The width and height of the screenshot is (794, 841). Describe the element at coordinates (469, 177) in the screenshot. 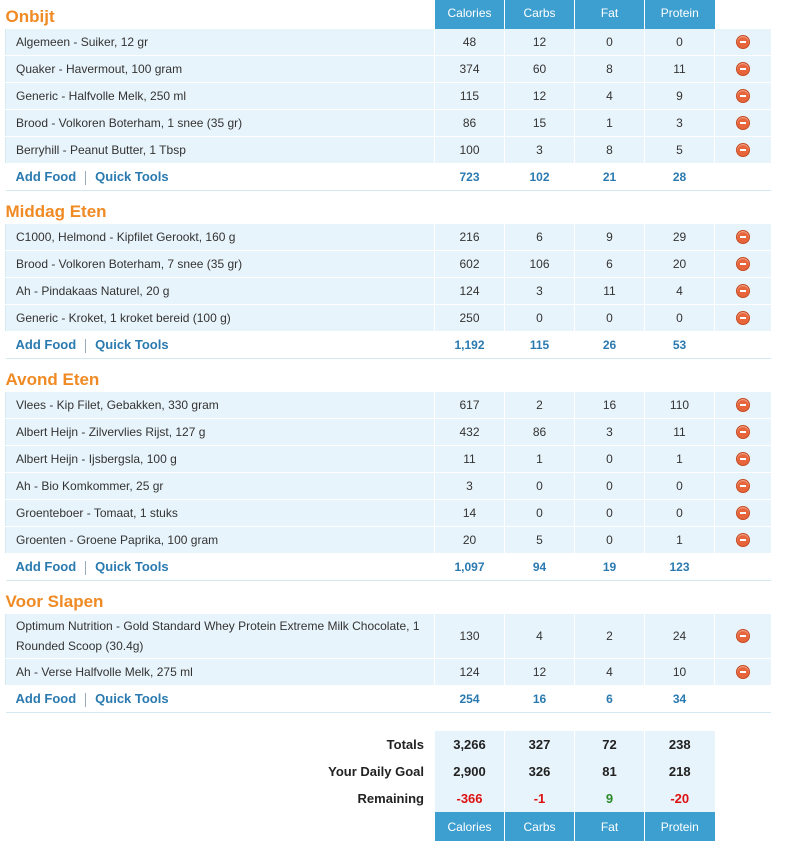

I see `meal-total-calories: 723` at that location.